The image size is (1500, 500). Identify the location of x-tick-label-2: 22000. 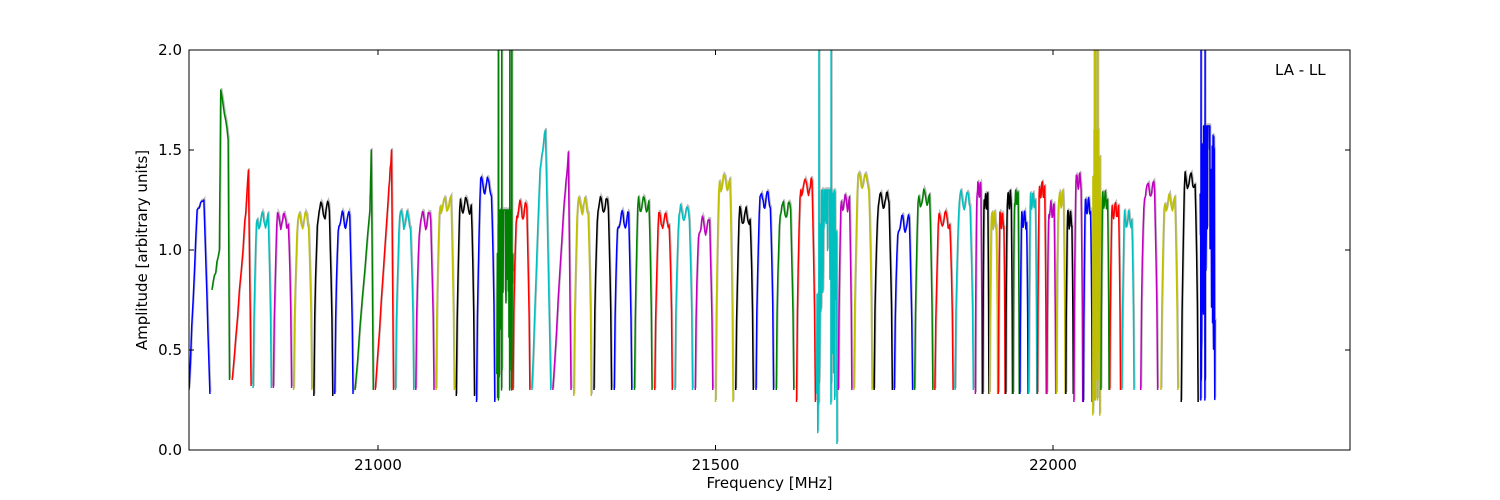
(1053, 465).